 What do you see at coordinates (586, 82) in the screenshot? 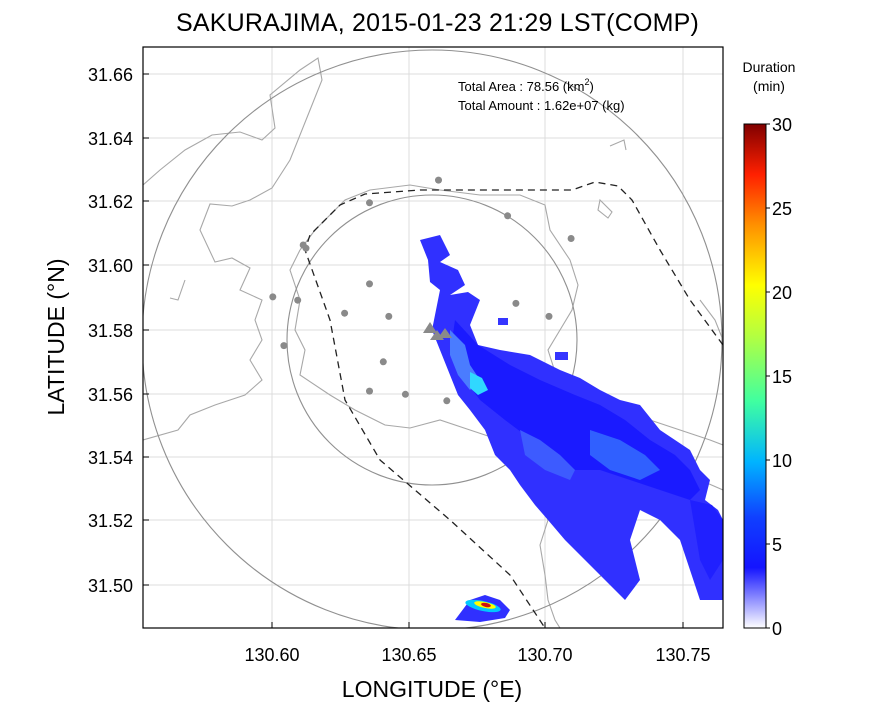
I see `total-area-sup: 2` at bounding box center [586, 82].